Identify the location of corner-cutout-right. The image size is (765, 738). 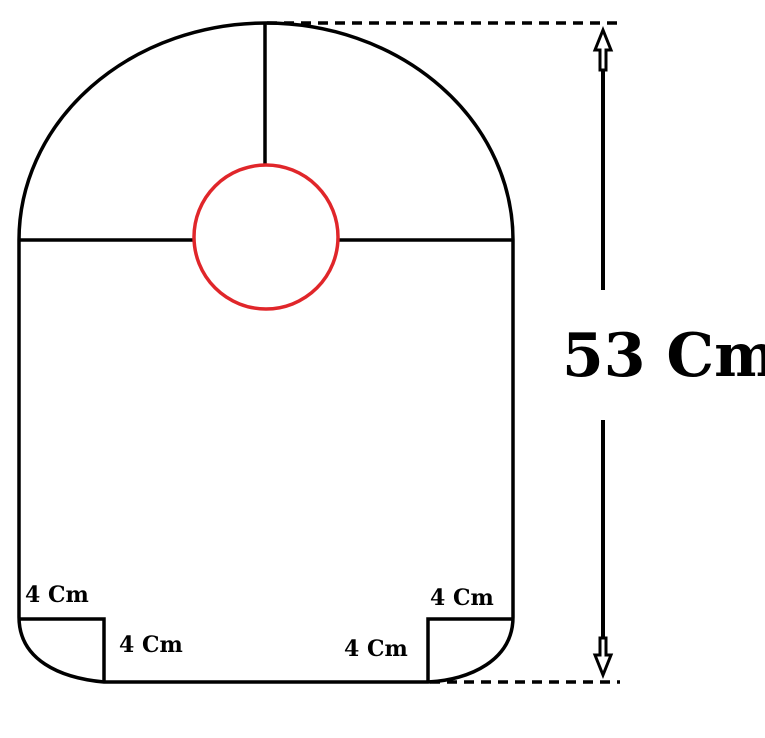
(469, 649).